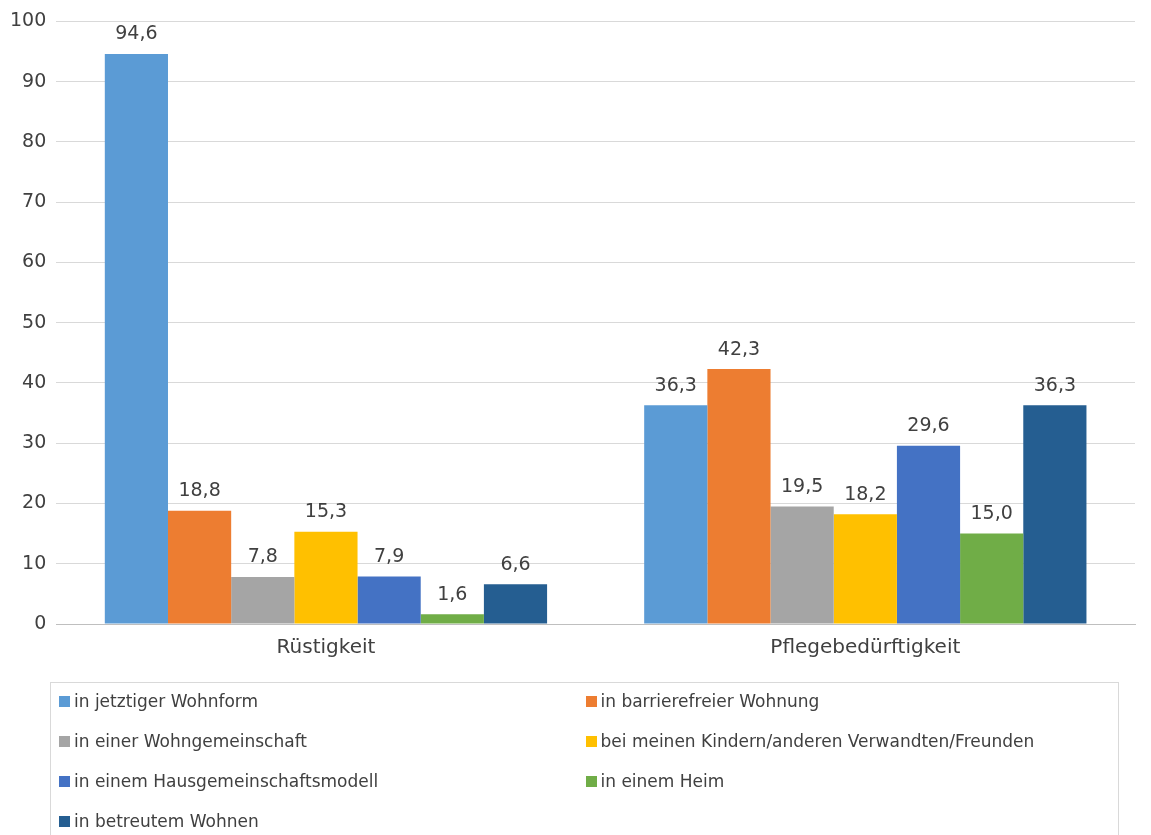  What do you see at coordinates (262, 555) in the screenshot?
I see `data-label: 7,8` at bounding box center [262, 555].